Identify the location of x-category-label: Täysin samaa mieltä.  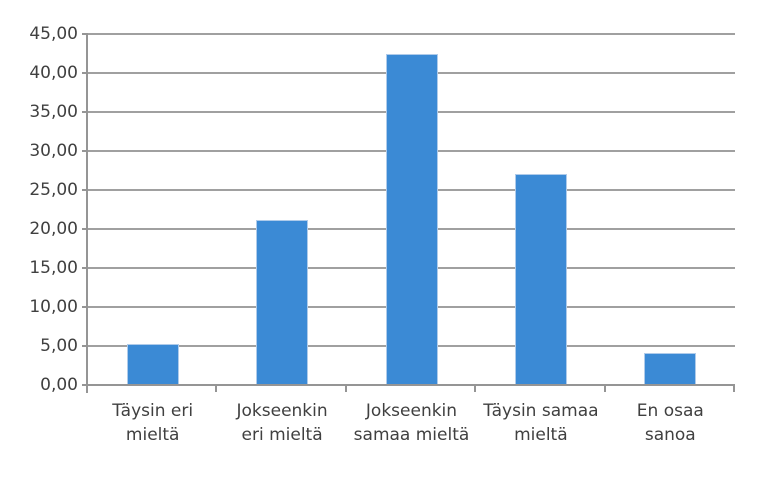
(541, 423).